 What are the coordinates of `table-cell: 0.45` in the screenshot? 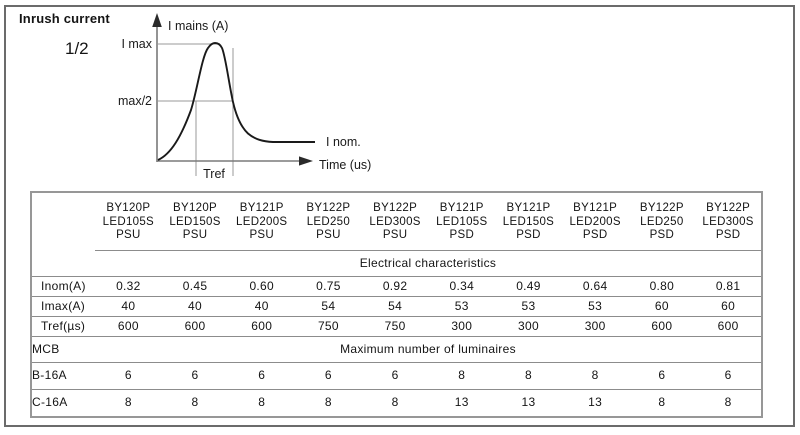 It's located at (195, 286).